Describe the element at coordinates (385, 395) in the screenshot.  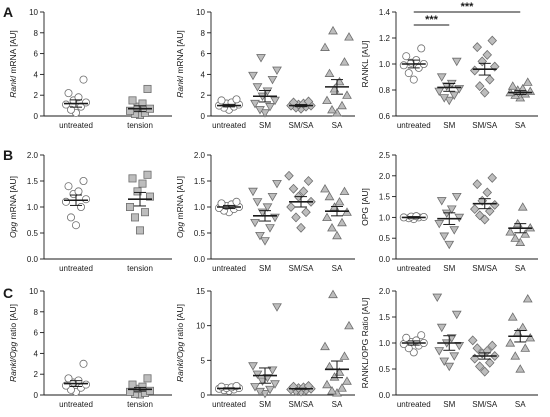
I see `y-tick-label: 0.0` at that location.